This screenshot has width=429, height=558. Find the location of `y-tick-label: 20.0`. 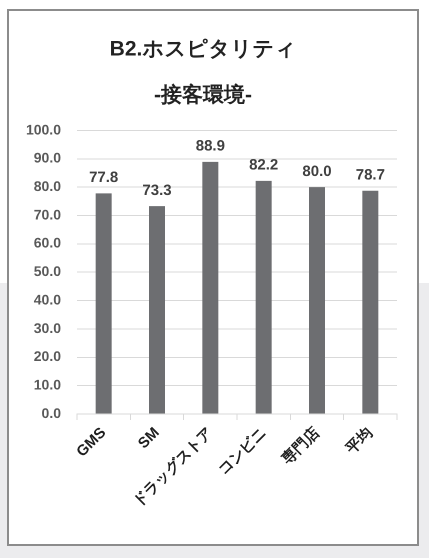

y-tick-label: 20.0 is located at coordinates (48, 356).